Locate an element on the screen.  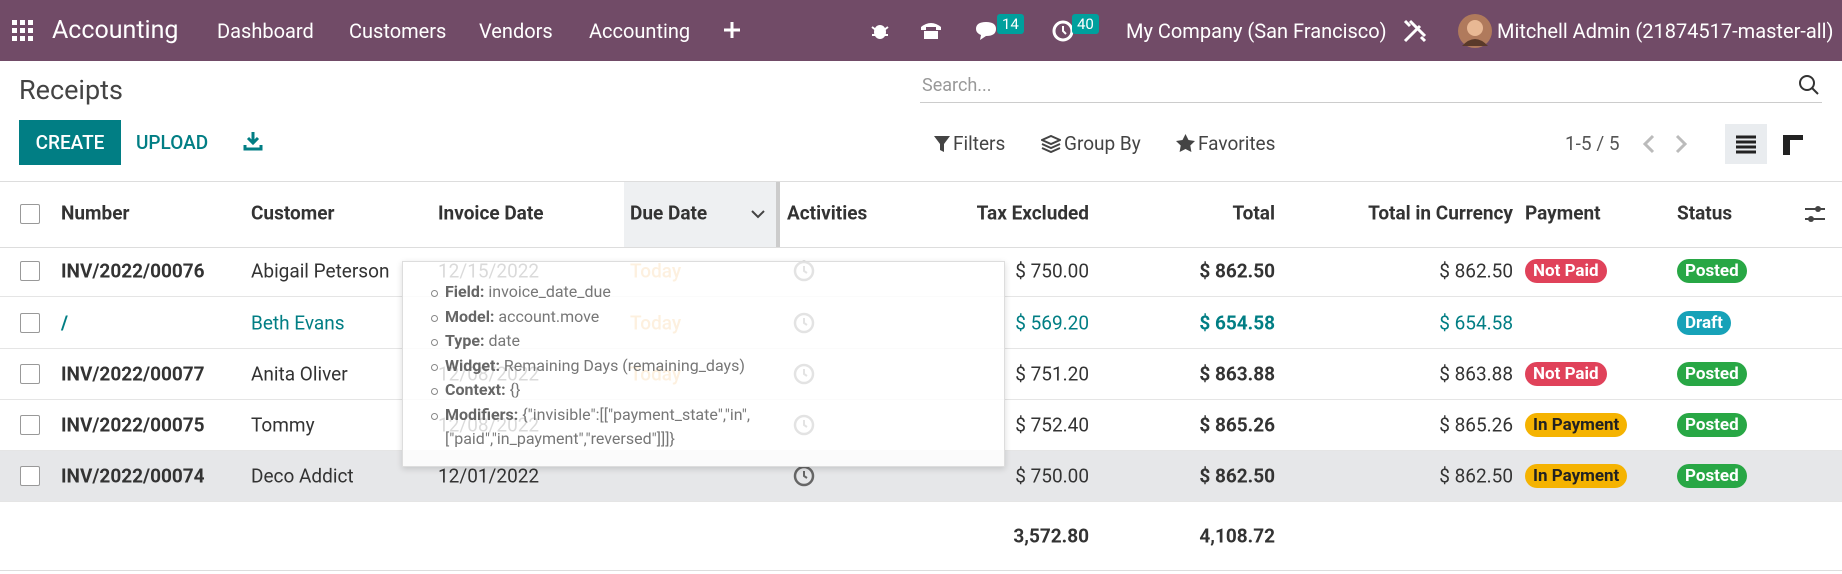
tooltip-item: Type: date is located at coordinates (613, 341).